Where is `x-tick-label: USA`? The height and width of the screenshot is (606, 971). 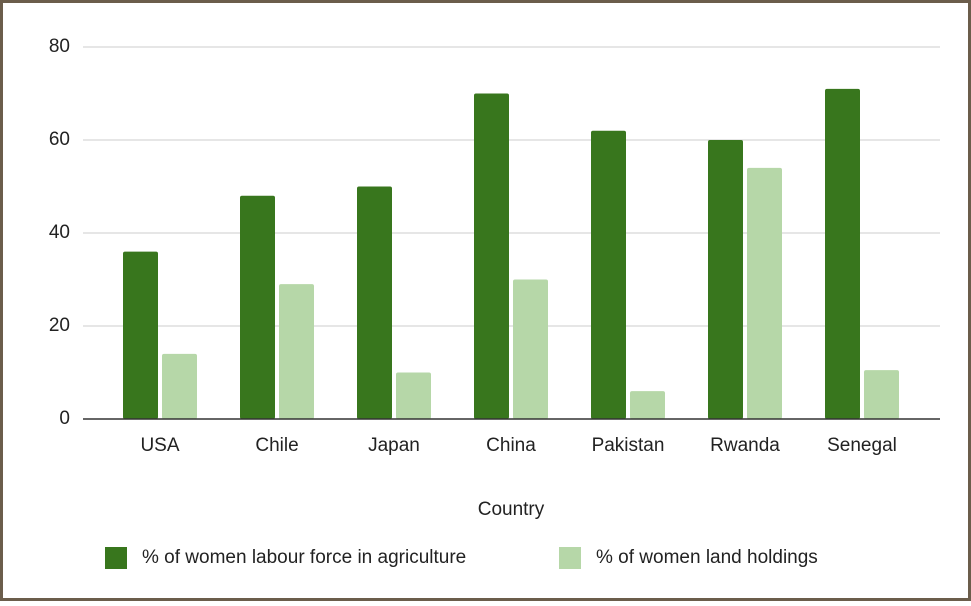 x-tick-label: USA is located at coordinates (159, 445).